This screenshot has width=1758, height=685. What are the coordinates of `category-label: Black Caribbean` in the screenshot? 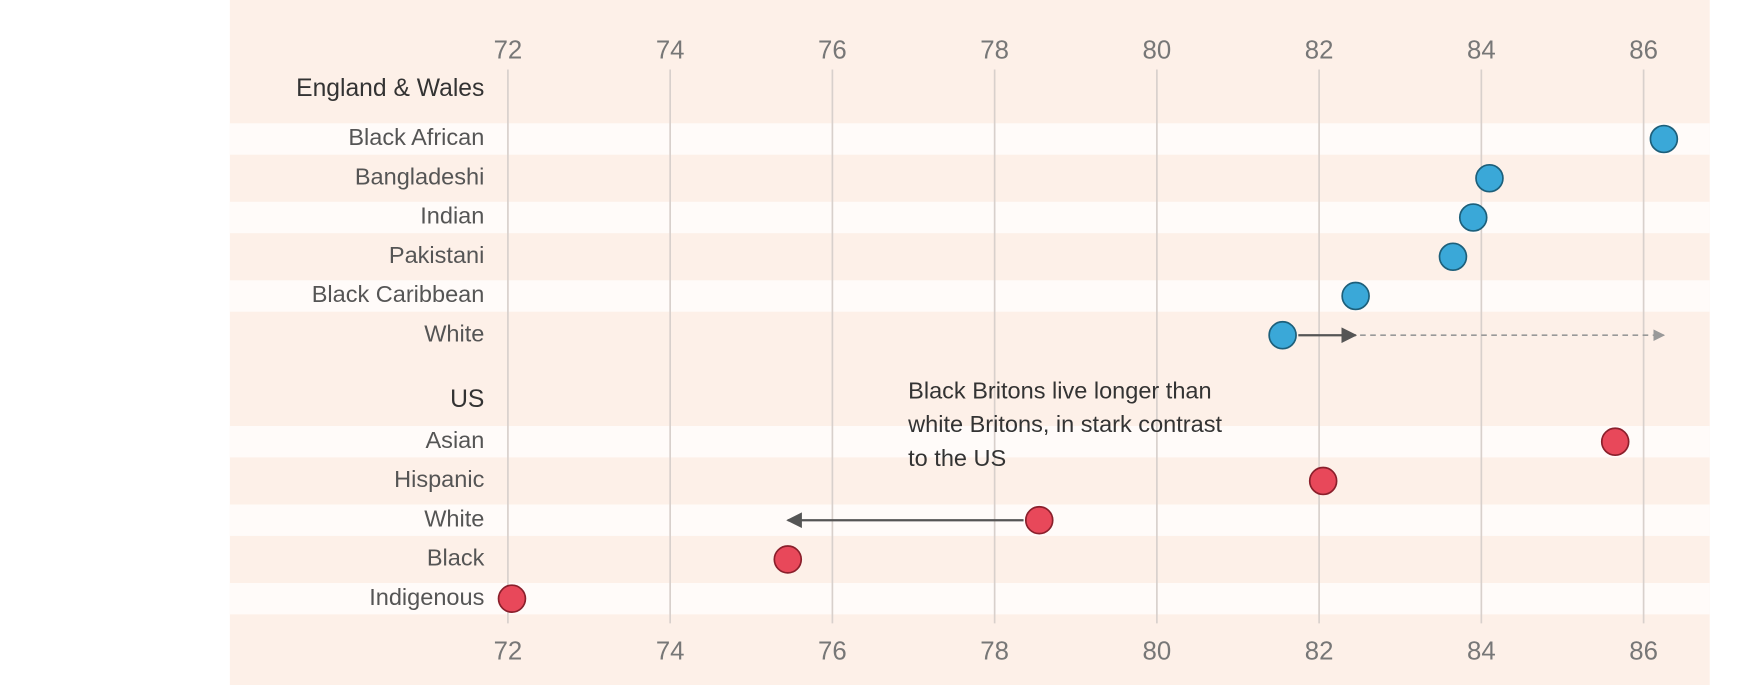 It's located at (398, 294).